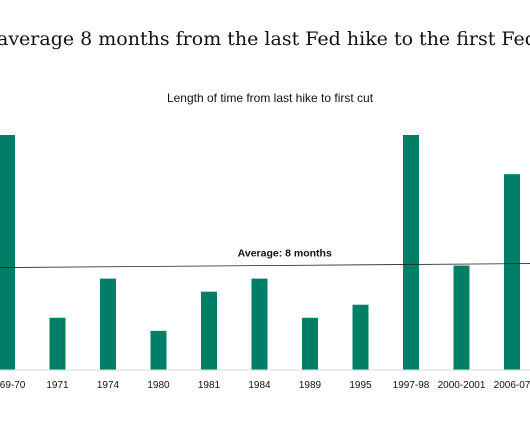 The height and width of the screenshot is (442, 530). Describe the element at coordinates (57, 343) in the screenshot. I see `bar-1971` at that location.